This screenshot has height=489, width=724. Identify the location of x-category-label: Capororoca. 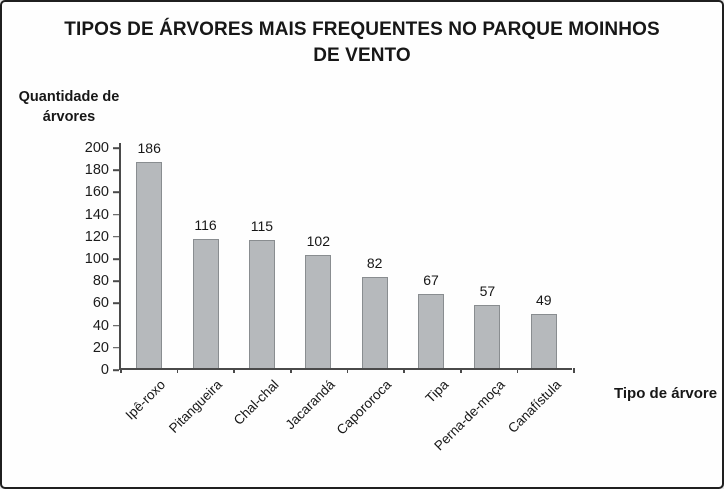
(364, 407).